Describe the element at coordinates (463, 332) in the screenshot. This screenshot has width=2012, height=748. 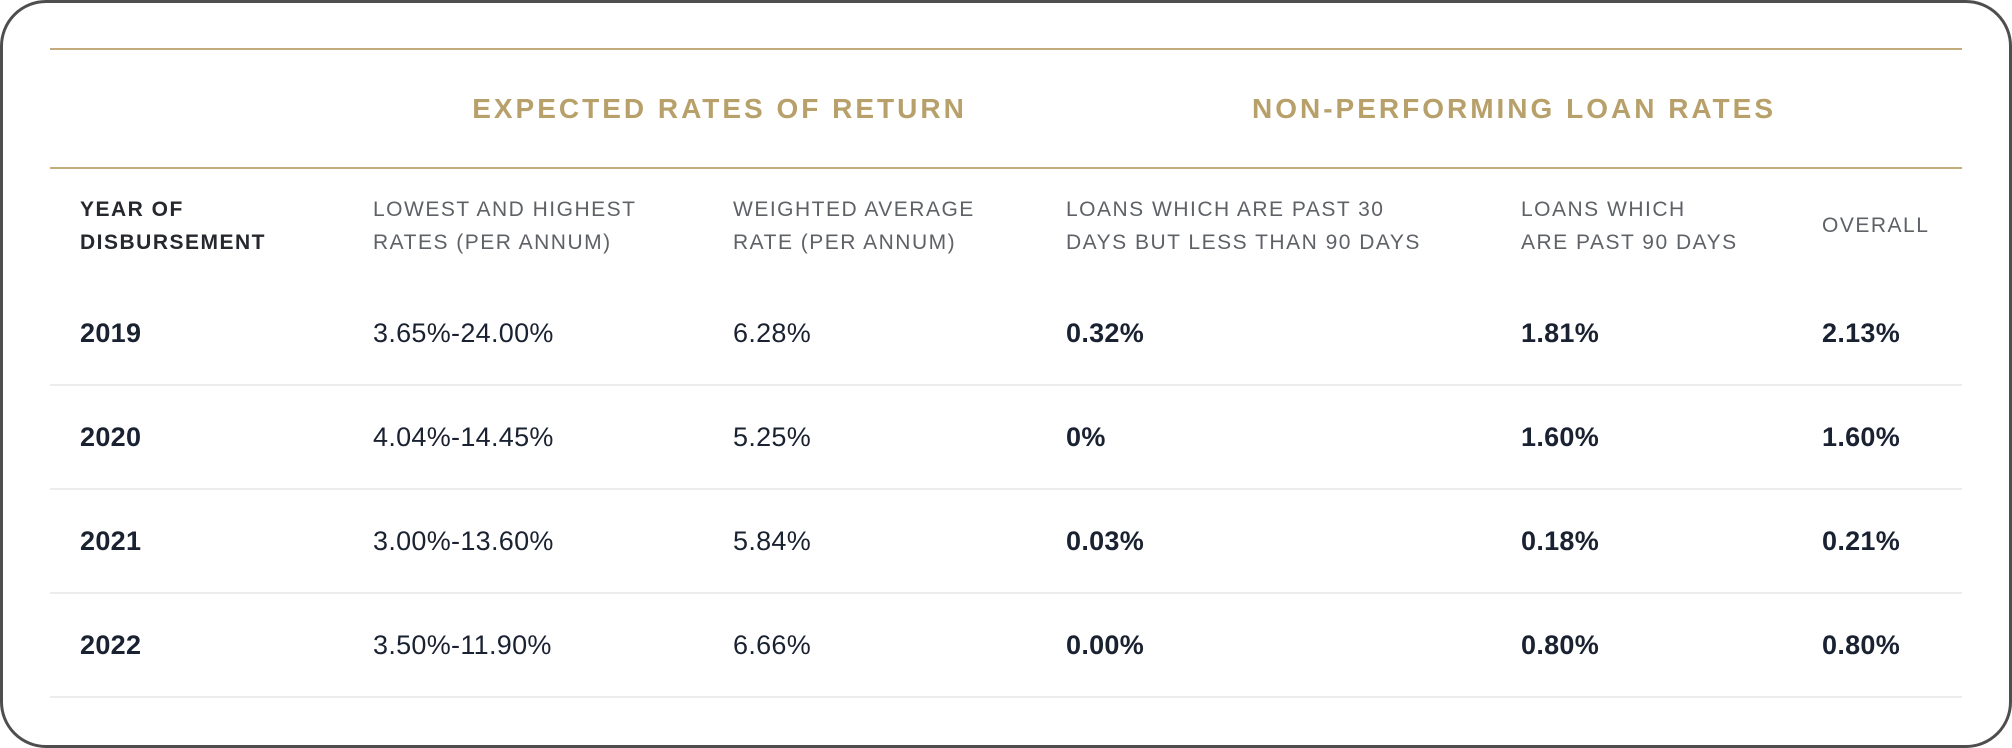
I see `lowest-highest-rates-cell: 3.65%-24.00%` at that location.